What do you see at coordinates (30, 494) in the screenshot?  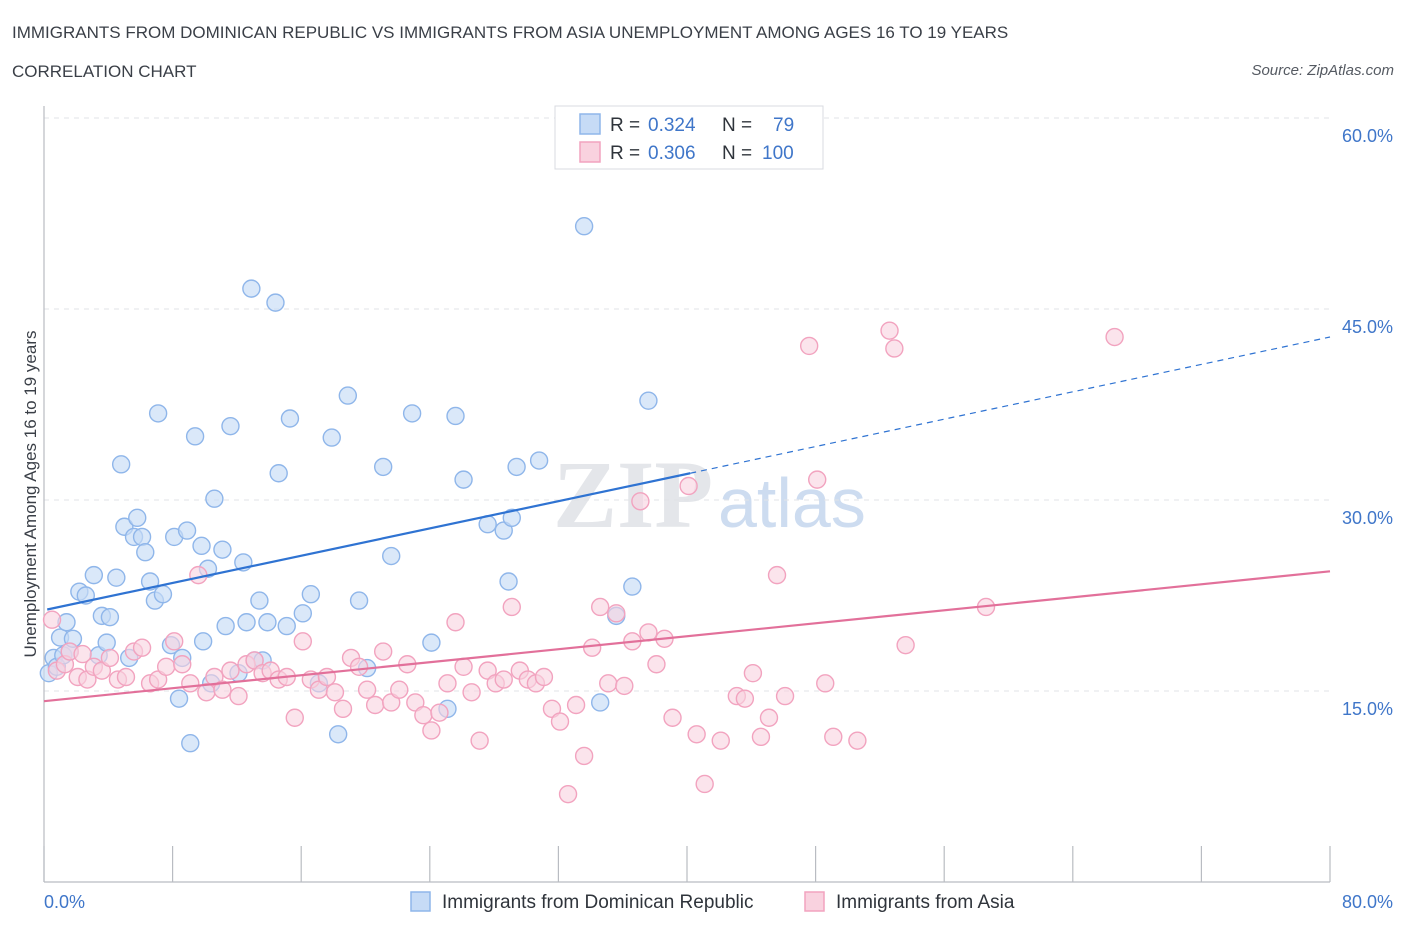 I see `y-axis-label: Unemployment Among Ages 16 to 19 years` at bounding box center [30, 494].